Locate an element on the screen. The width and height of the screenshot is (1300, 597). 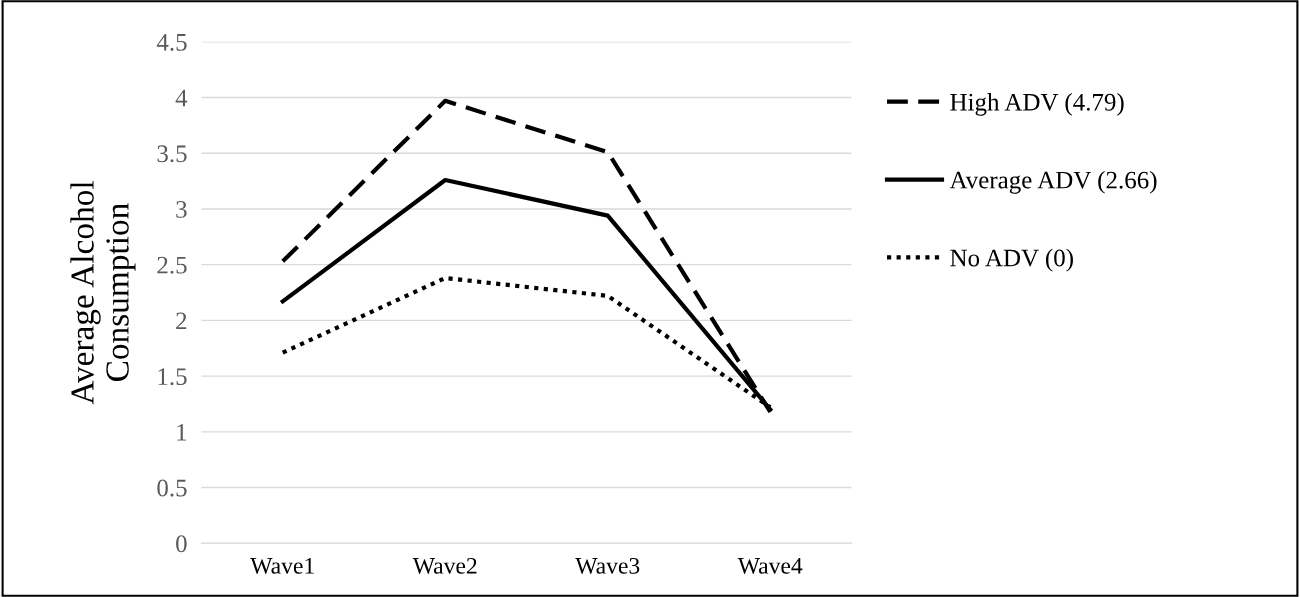
y-tick-label: 4 is located at coordinates (181, 98).